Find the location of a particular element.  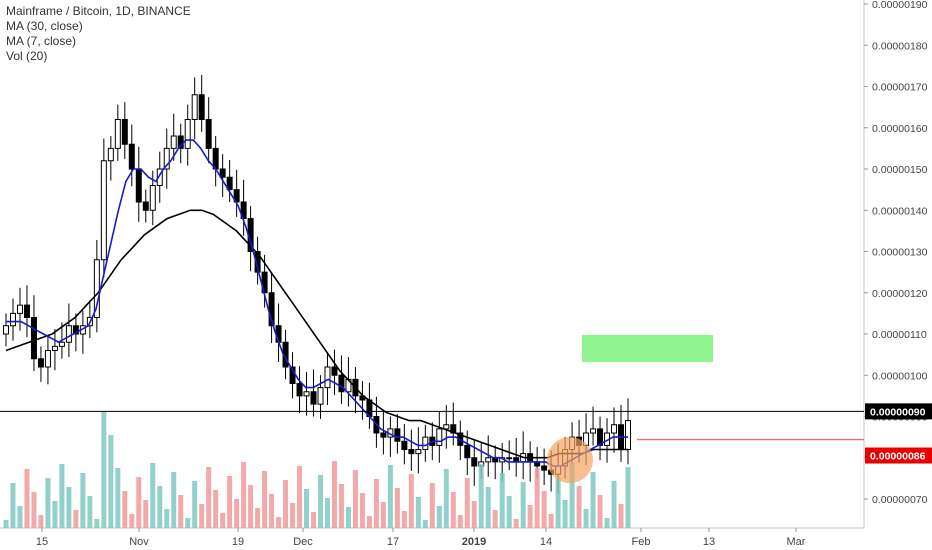

legend-vol: Vol (20) is located at coordinates (27, 56).